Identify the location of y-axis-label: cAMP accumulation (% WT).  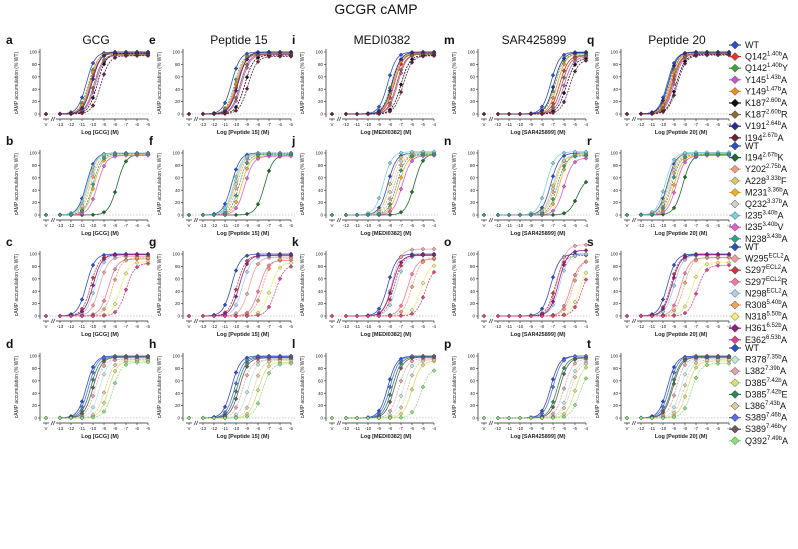
(160, 284).